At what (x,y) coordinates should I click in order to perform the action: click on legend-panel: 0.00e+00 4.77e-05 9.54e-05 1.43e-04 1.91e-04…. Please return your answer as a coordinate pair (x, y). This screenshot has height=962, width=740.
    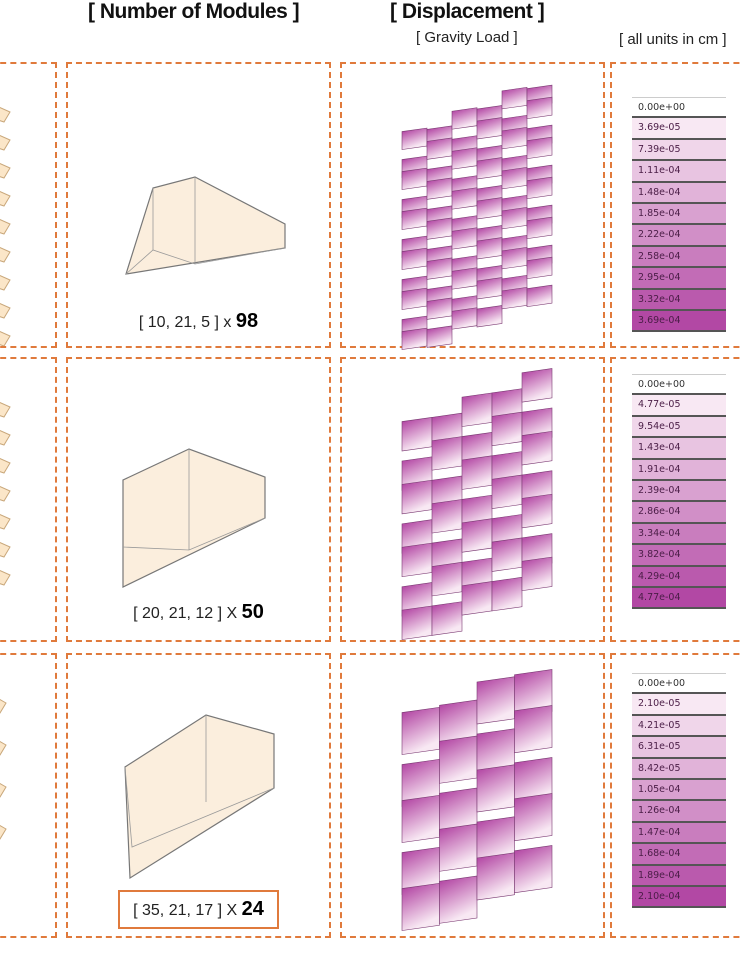
    Looking at the image, I should click on (675, 499).